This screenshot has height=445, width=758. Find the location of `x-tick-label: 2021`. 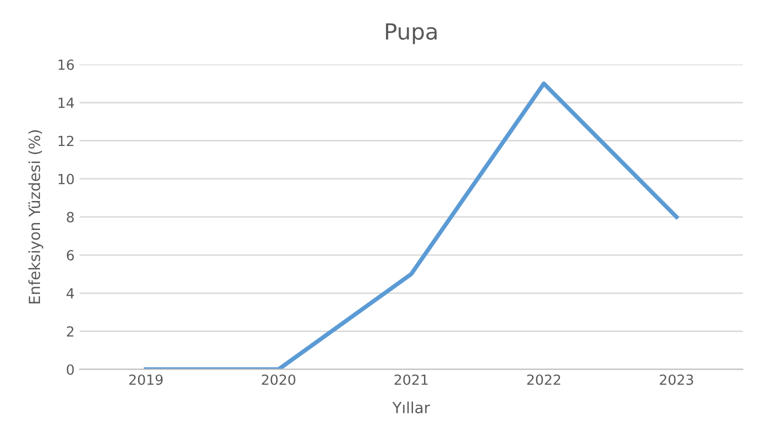

x-tick-label: 2021 is located at coordinates (411, 379).